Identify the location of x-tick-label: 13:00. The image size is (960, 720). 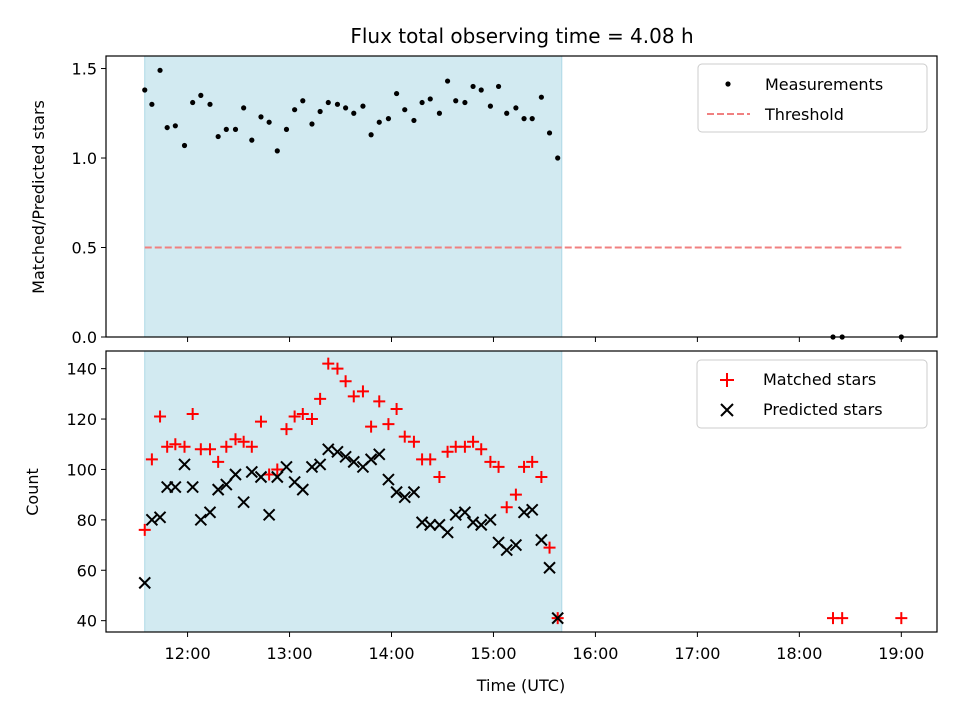
(289, 653).